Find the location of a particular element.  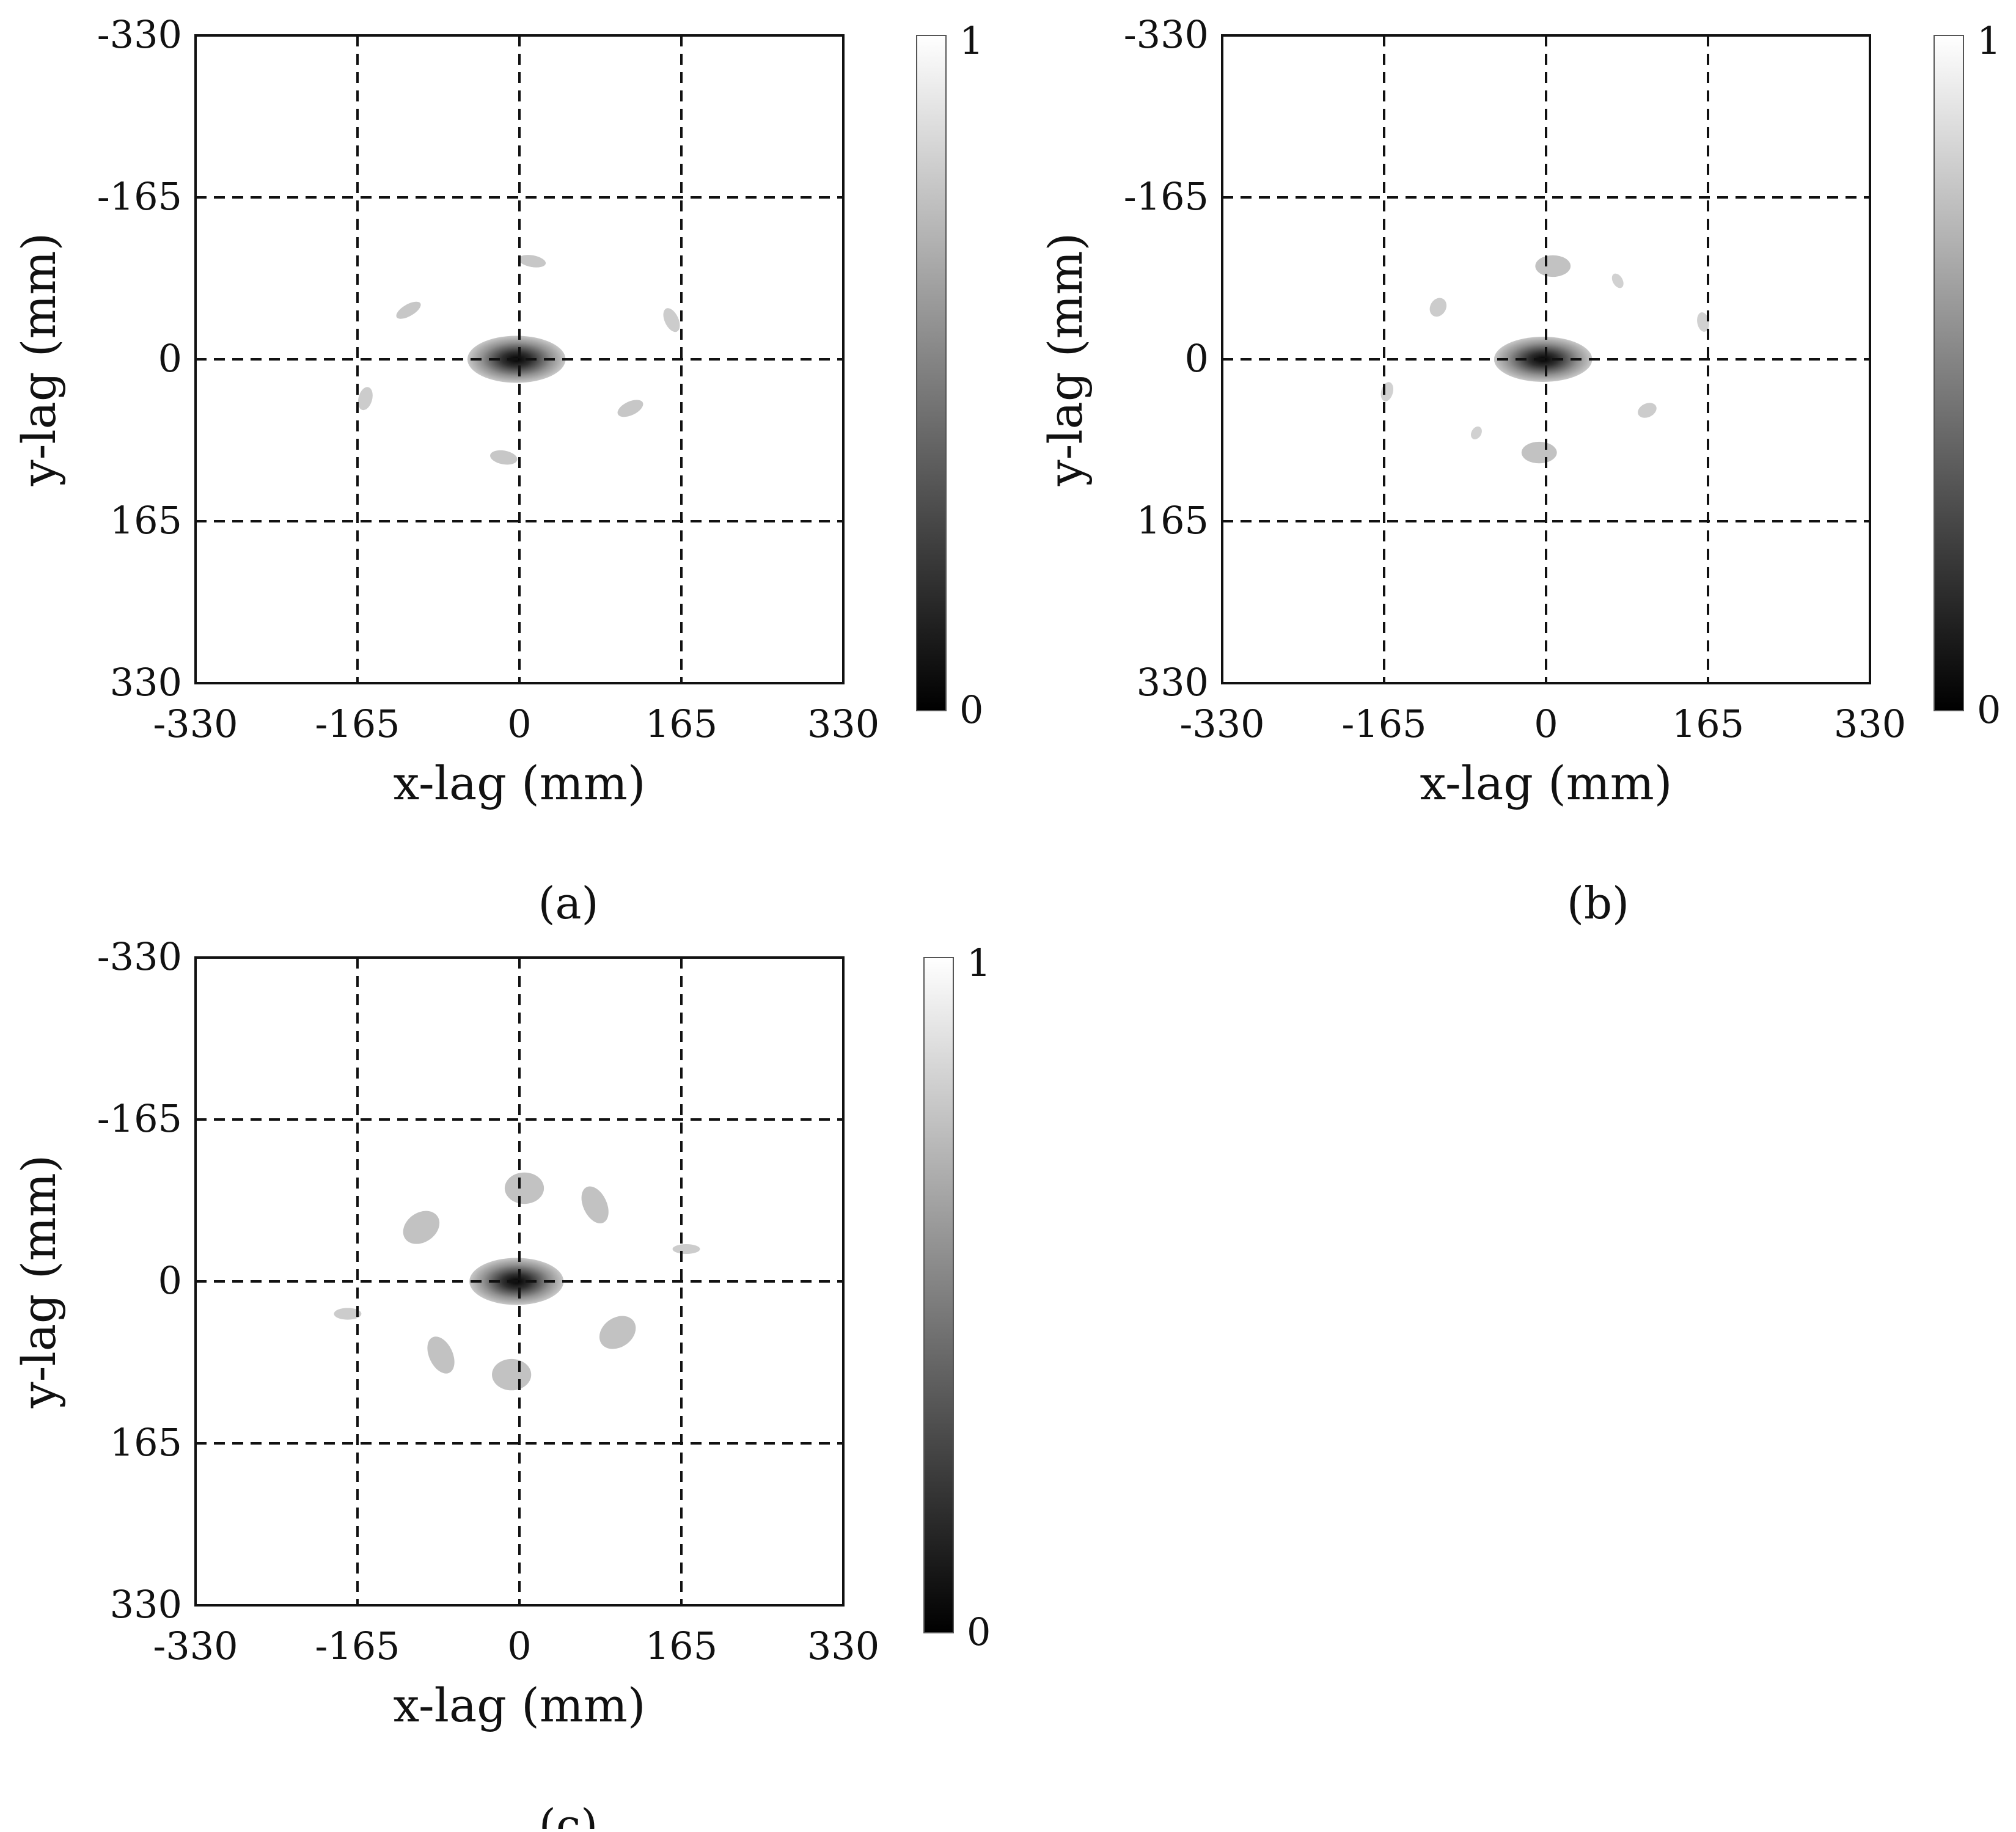

panel-label: (c) is located at coordinates (569, 1814).